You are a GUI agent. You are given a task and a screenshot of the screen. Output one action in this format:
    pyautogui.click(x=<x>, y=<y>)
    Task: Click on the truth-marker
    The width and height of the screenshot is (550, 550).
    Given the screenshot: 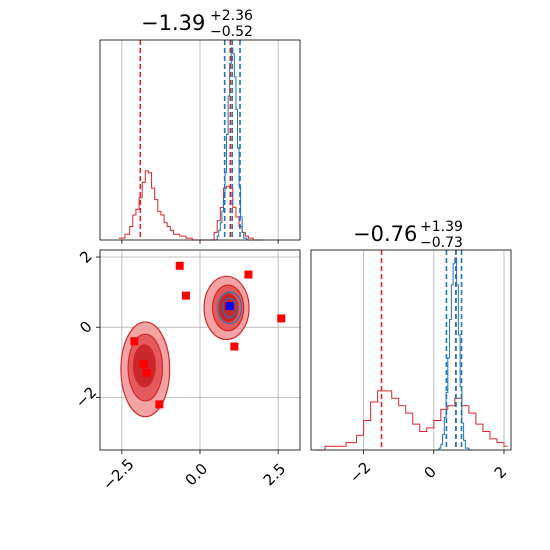 What is the action you would take?
    pyautogui.click(x=229, y=306)
    